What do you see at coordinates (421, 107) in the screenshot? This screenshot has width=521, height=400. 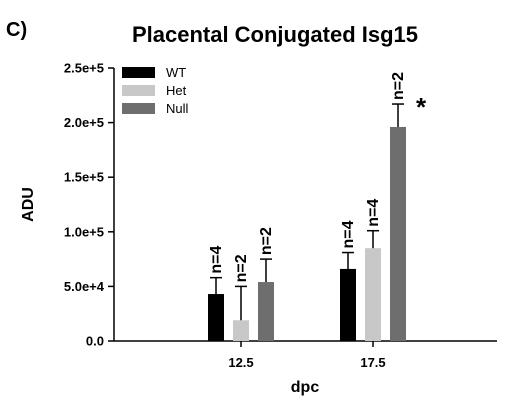 I see `significance-asterisk: *` at bounding box center [421, 107].